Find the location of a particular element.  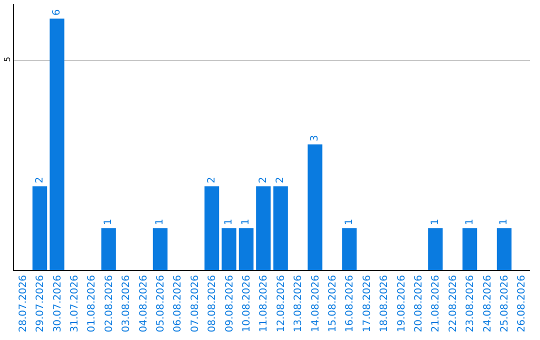

x-tick-label: 25.08.2026 is located at coordinates (504, 303).